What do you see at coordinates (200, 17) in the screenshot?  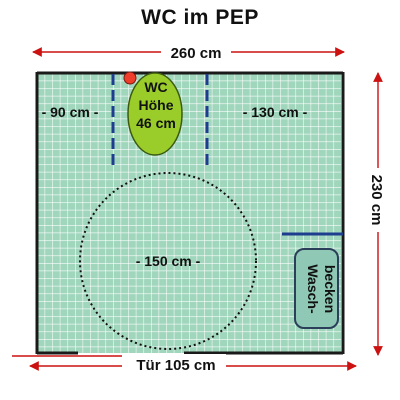 I see `plan-title: WC im PEP` at bounding box center [200, 17].